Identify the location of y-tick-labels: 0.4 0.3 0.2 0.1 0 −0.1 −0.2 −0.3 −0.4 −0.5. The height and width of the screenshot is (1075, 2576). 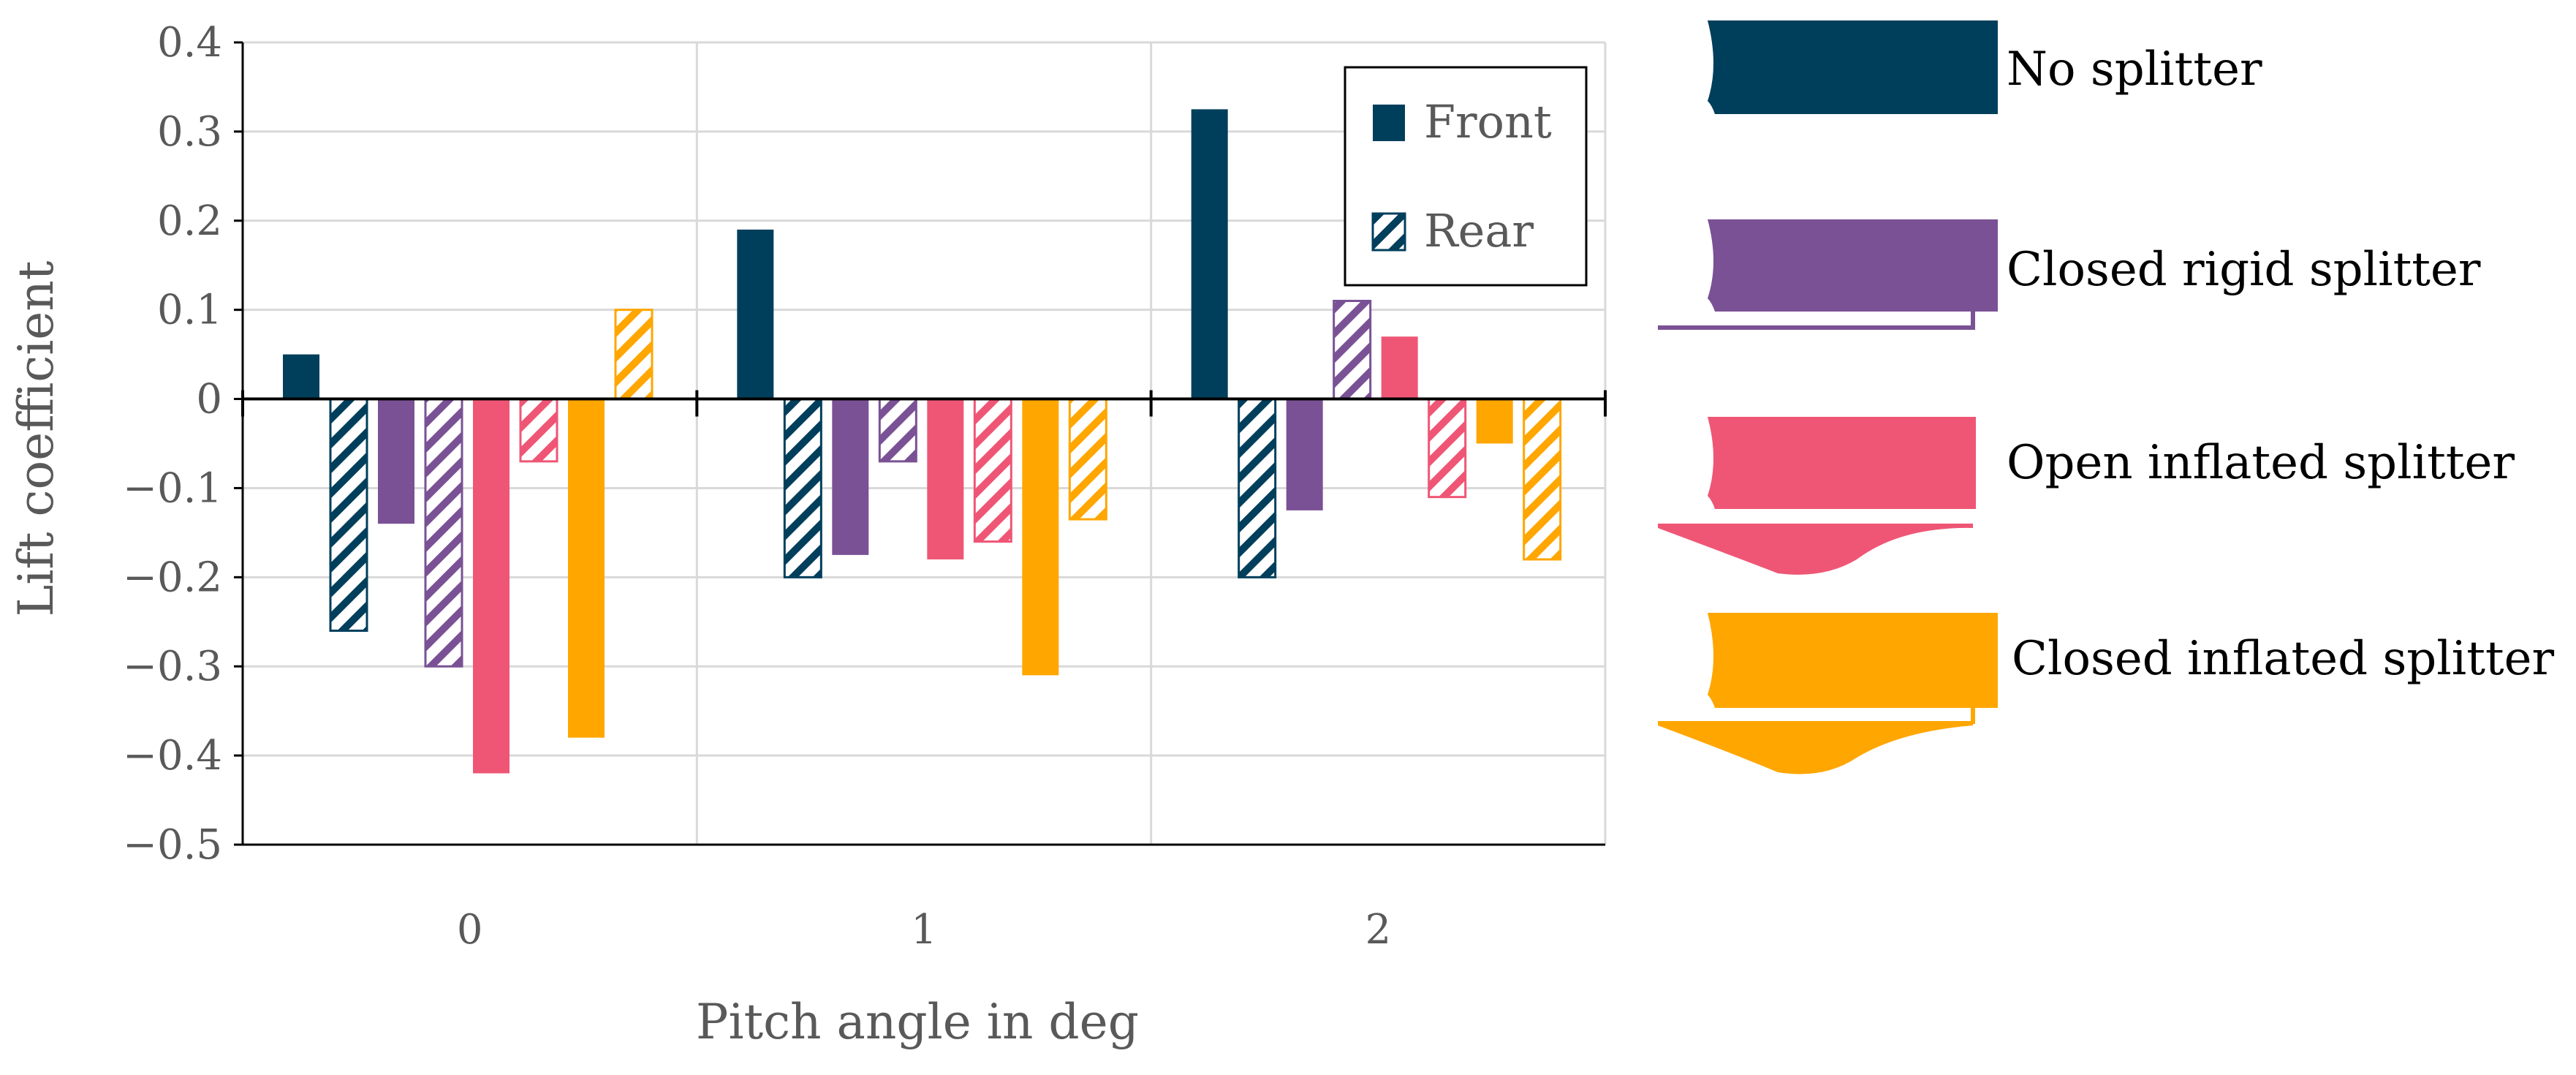
(172, 444).